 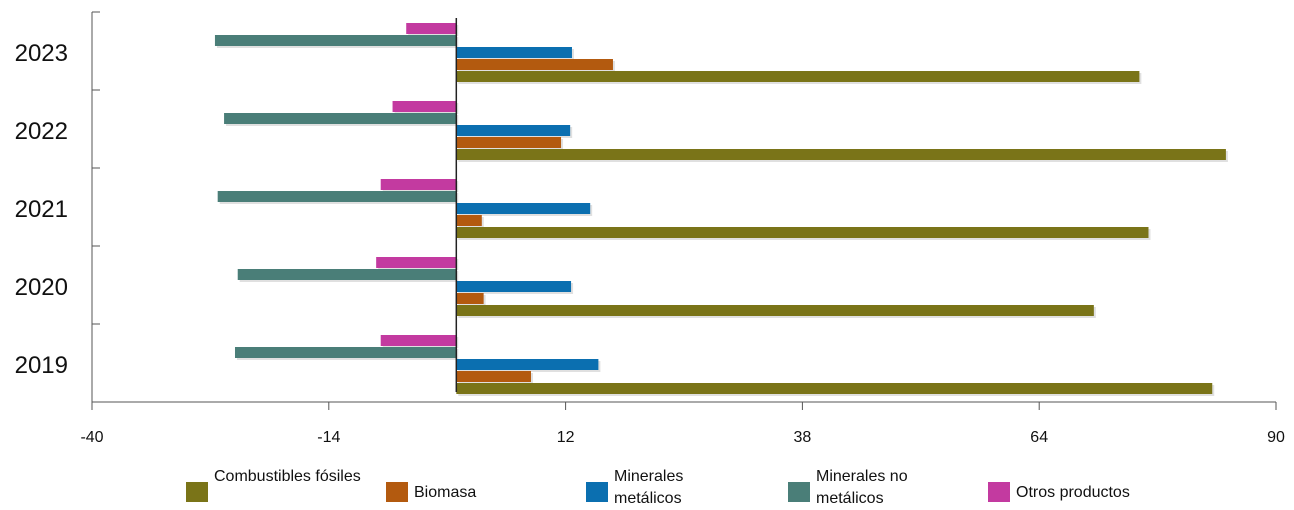 I want to click on legend-item: Combustibles fósiles, so click(x=275, y=484).